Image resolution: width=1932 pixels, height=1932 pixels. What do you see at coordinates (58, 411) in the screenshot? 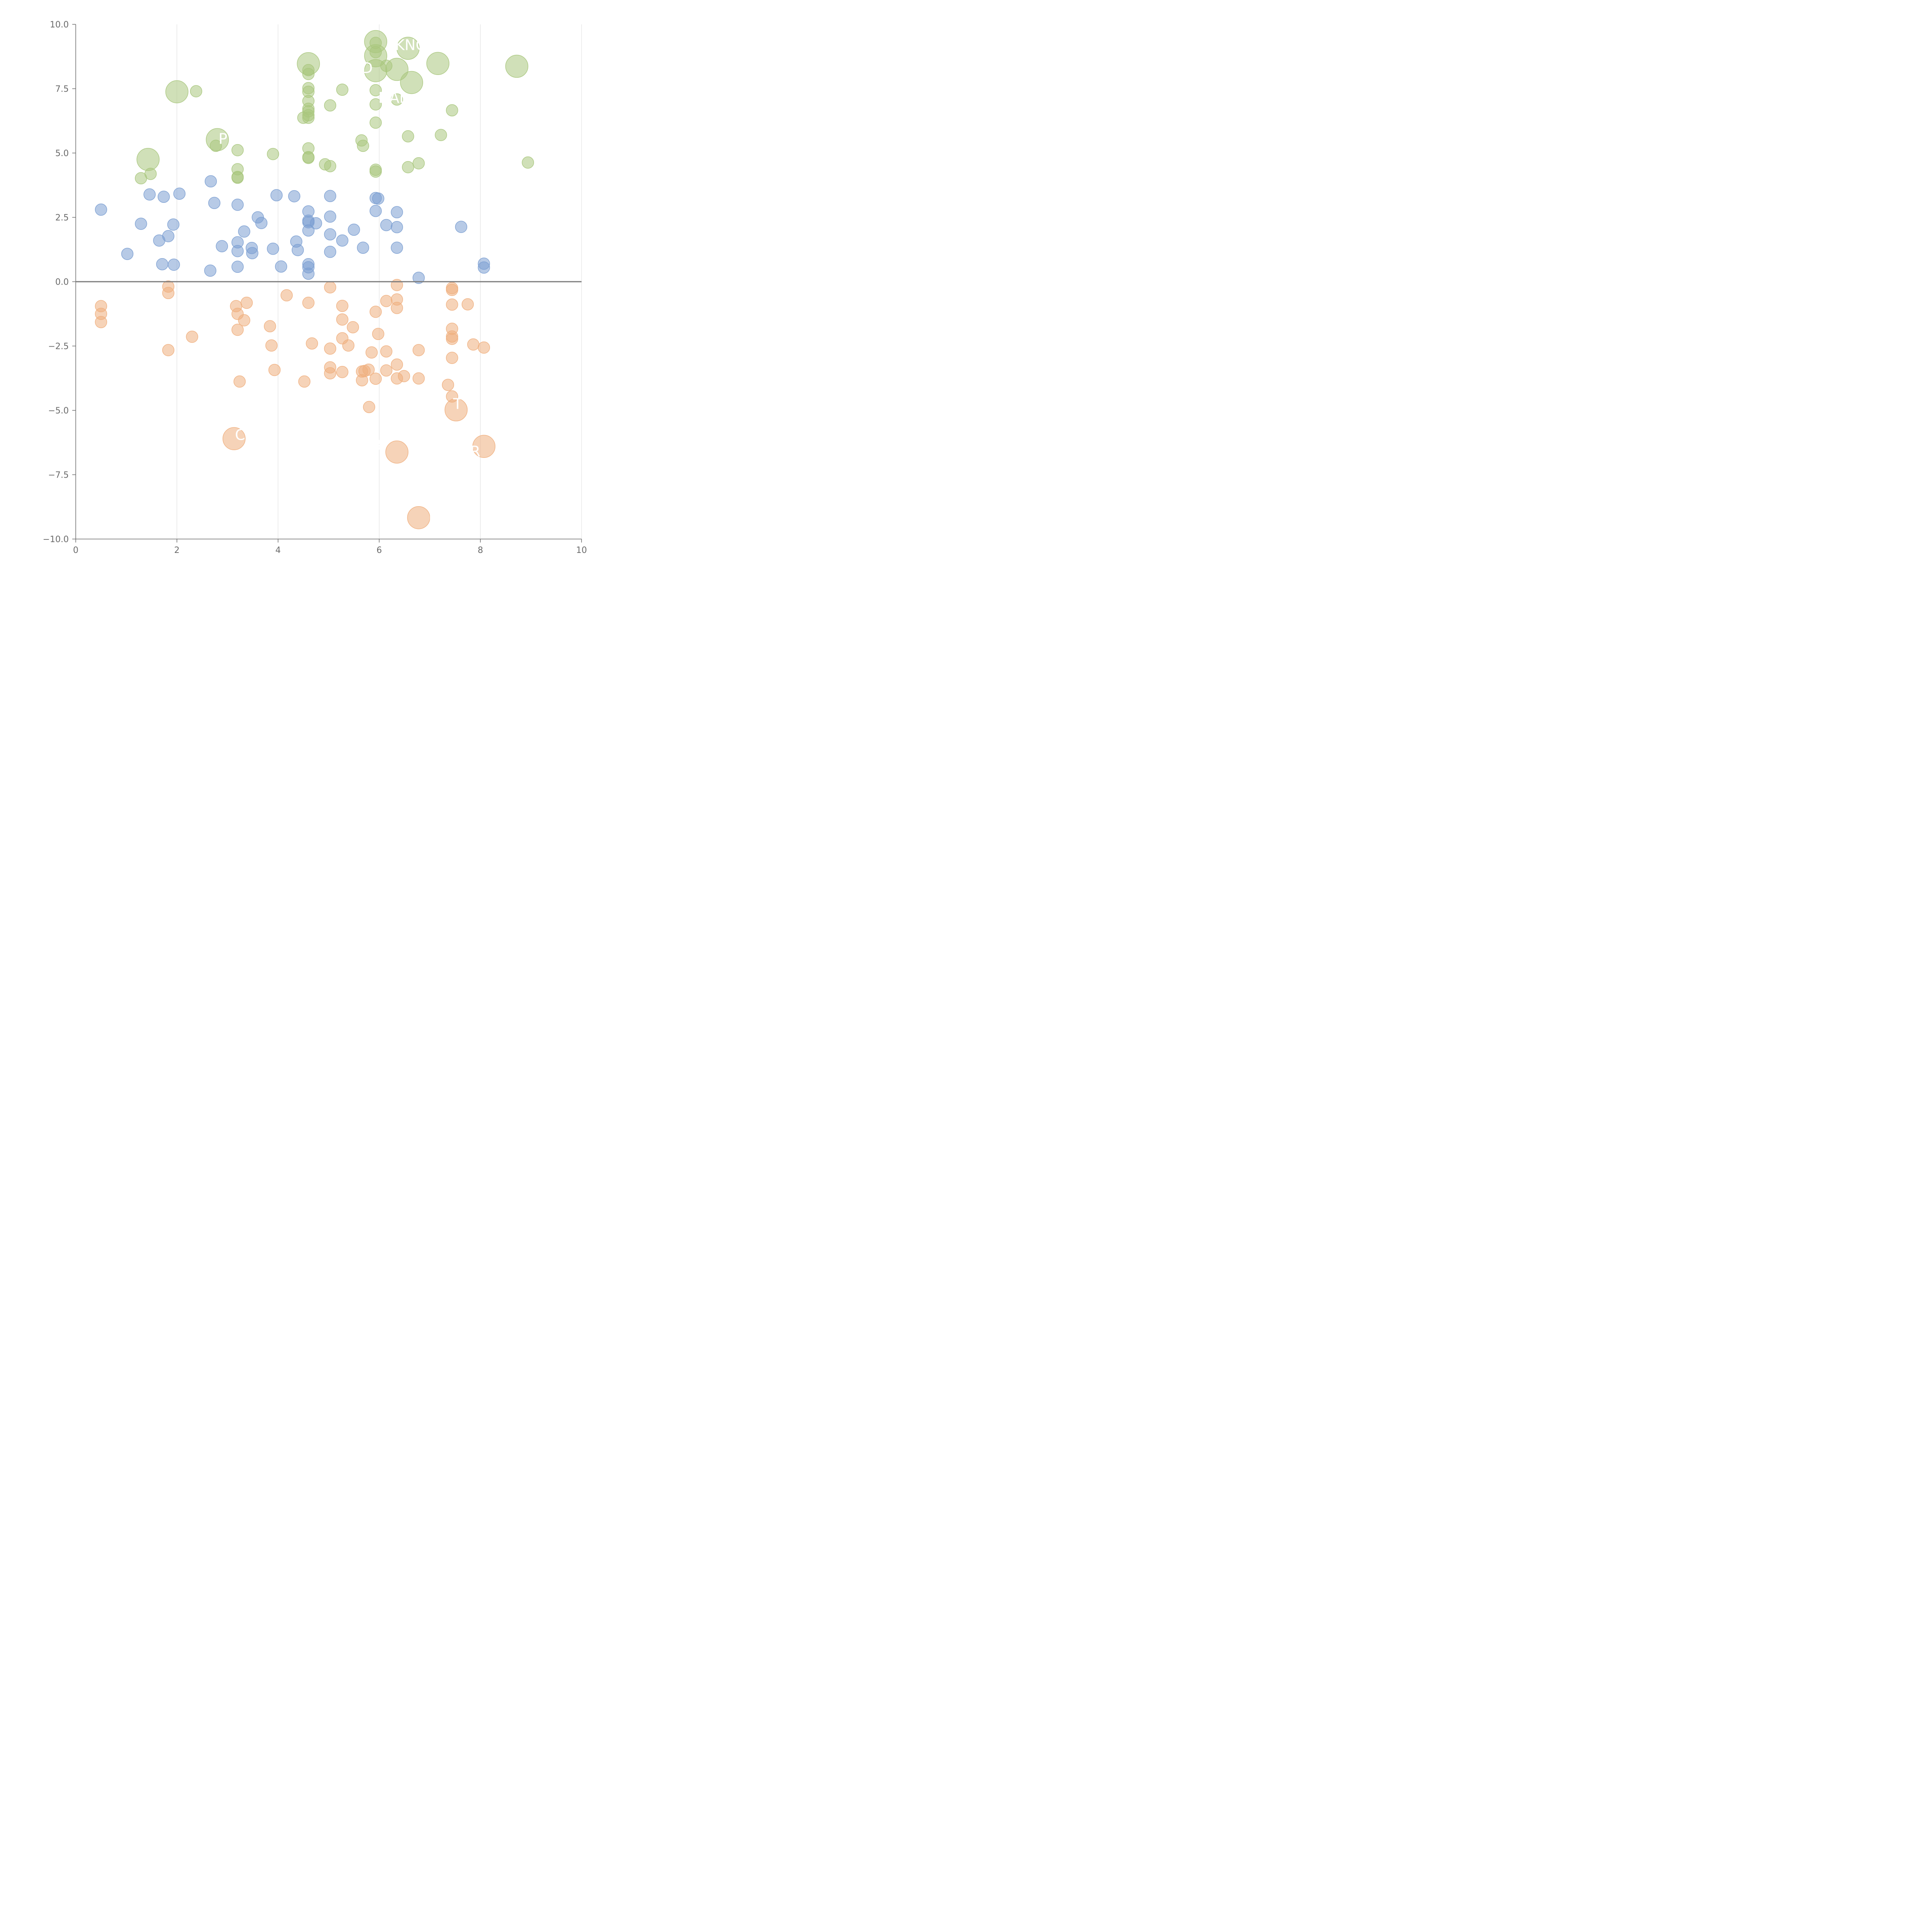
I see `y-tick-label: −5.0` at bounding box center [58, 411].